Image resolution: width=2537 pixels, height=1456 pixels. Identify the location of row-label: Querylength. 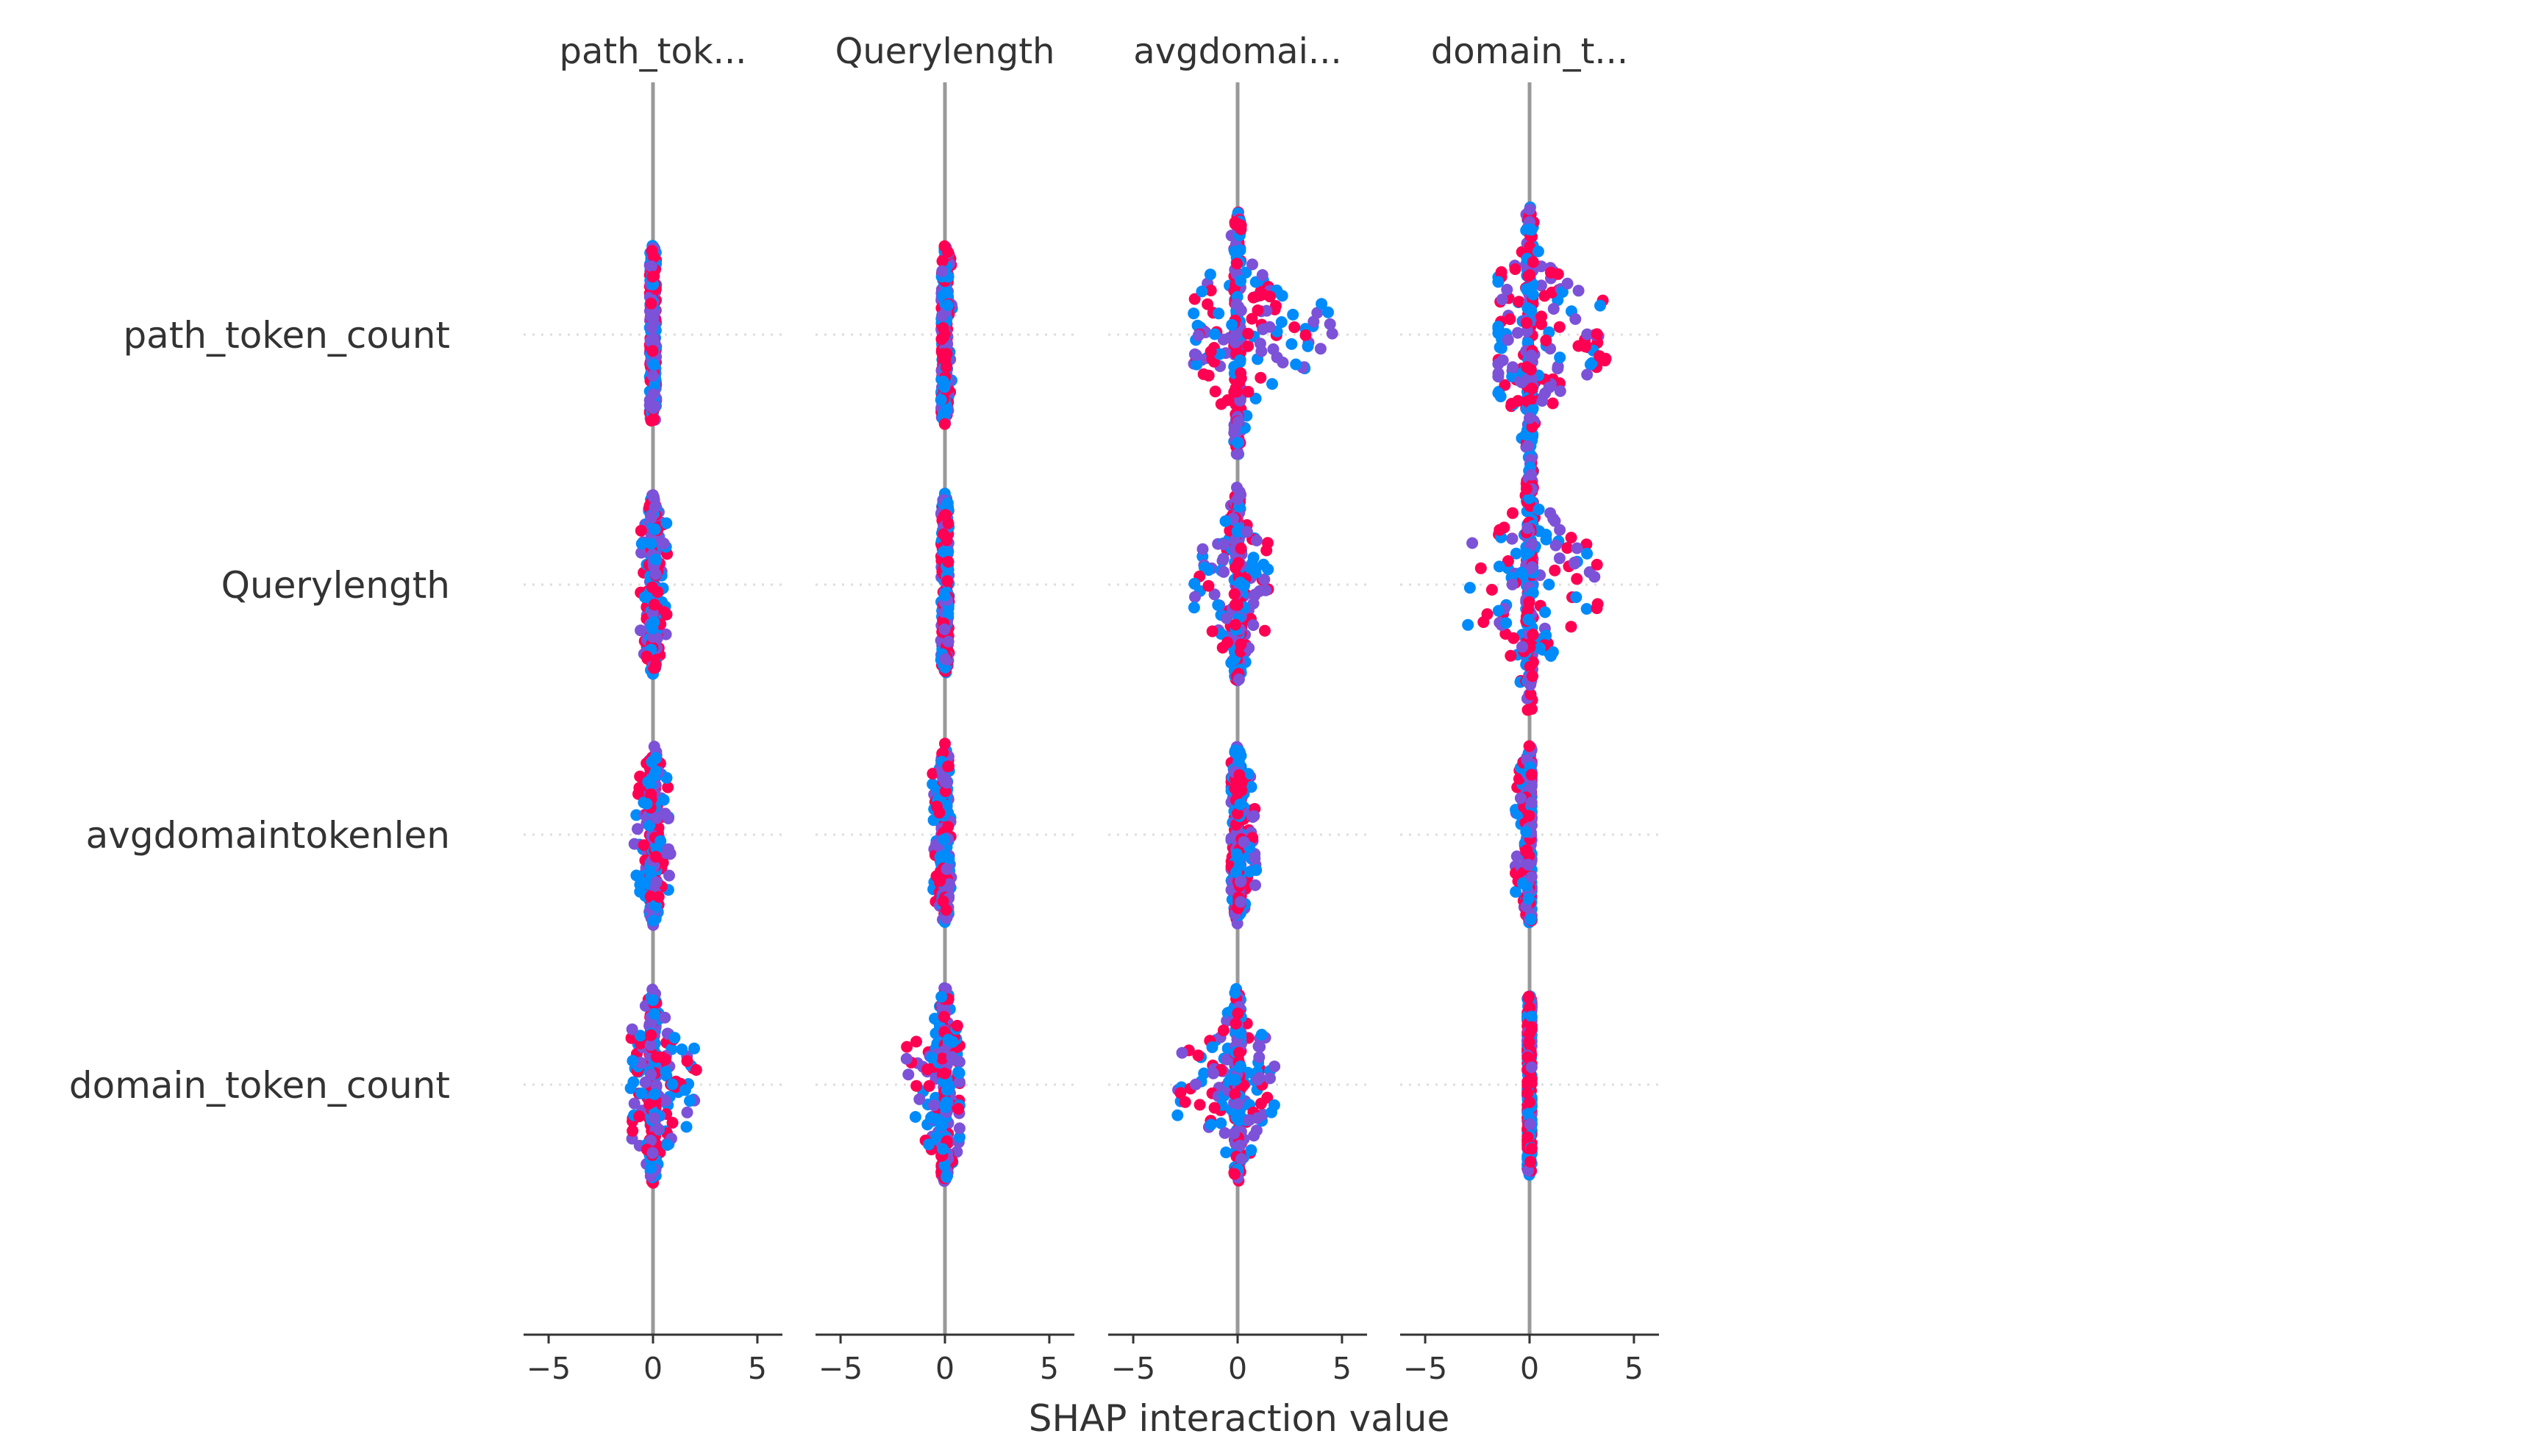
(335, 585).